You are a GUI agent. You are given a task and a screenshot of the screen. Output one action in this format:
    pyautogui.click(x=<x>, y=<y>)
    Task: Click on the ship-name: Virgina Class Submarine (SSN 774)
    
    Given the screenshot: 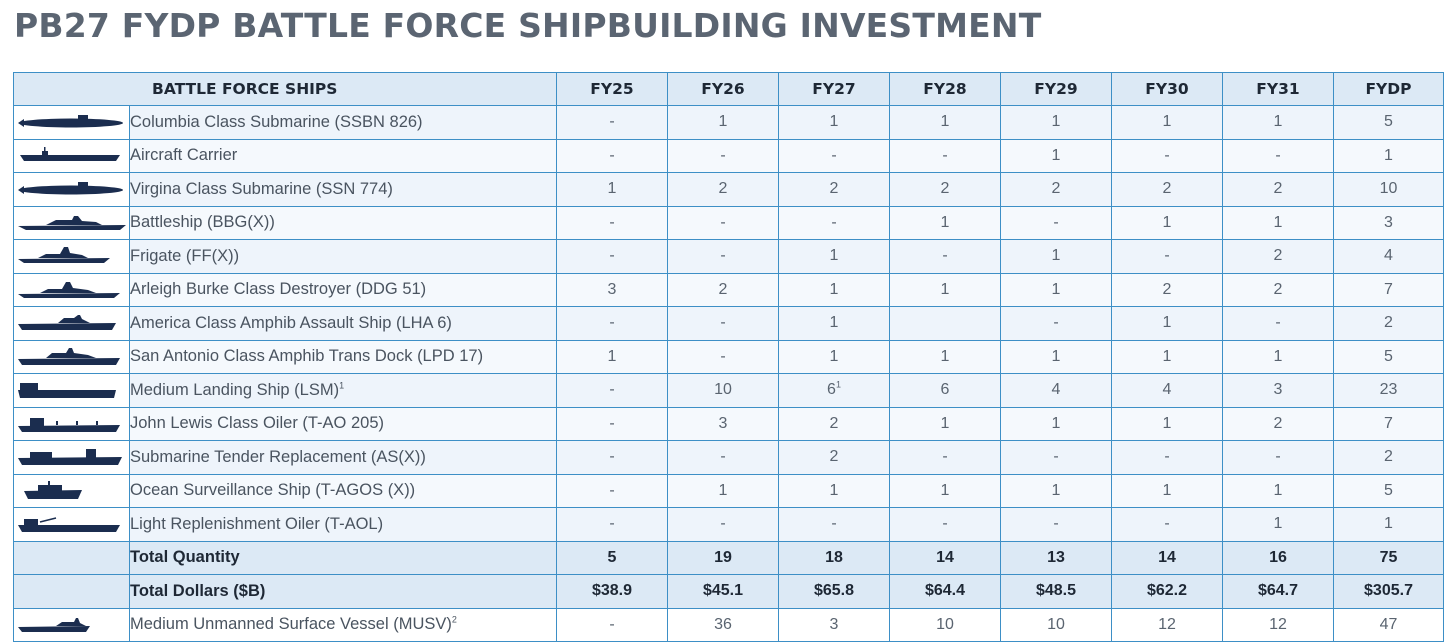 What is the action you would take?
    pyautogui.click(x=343, y=189)
    